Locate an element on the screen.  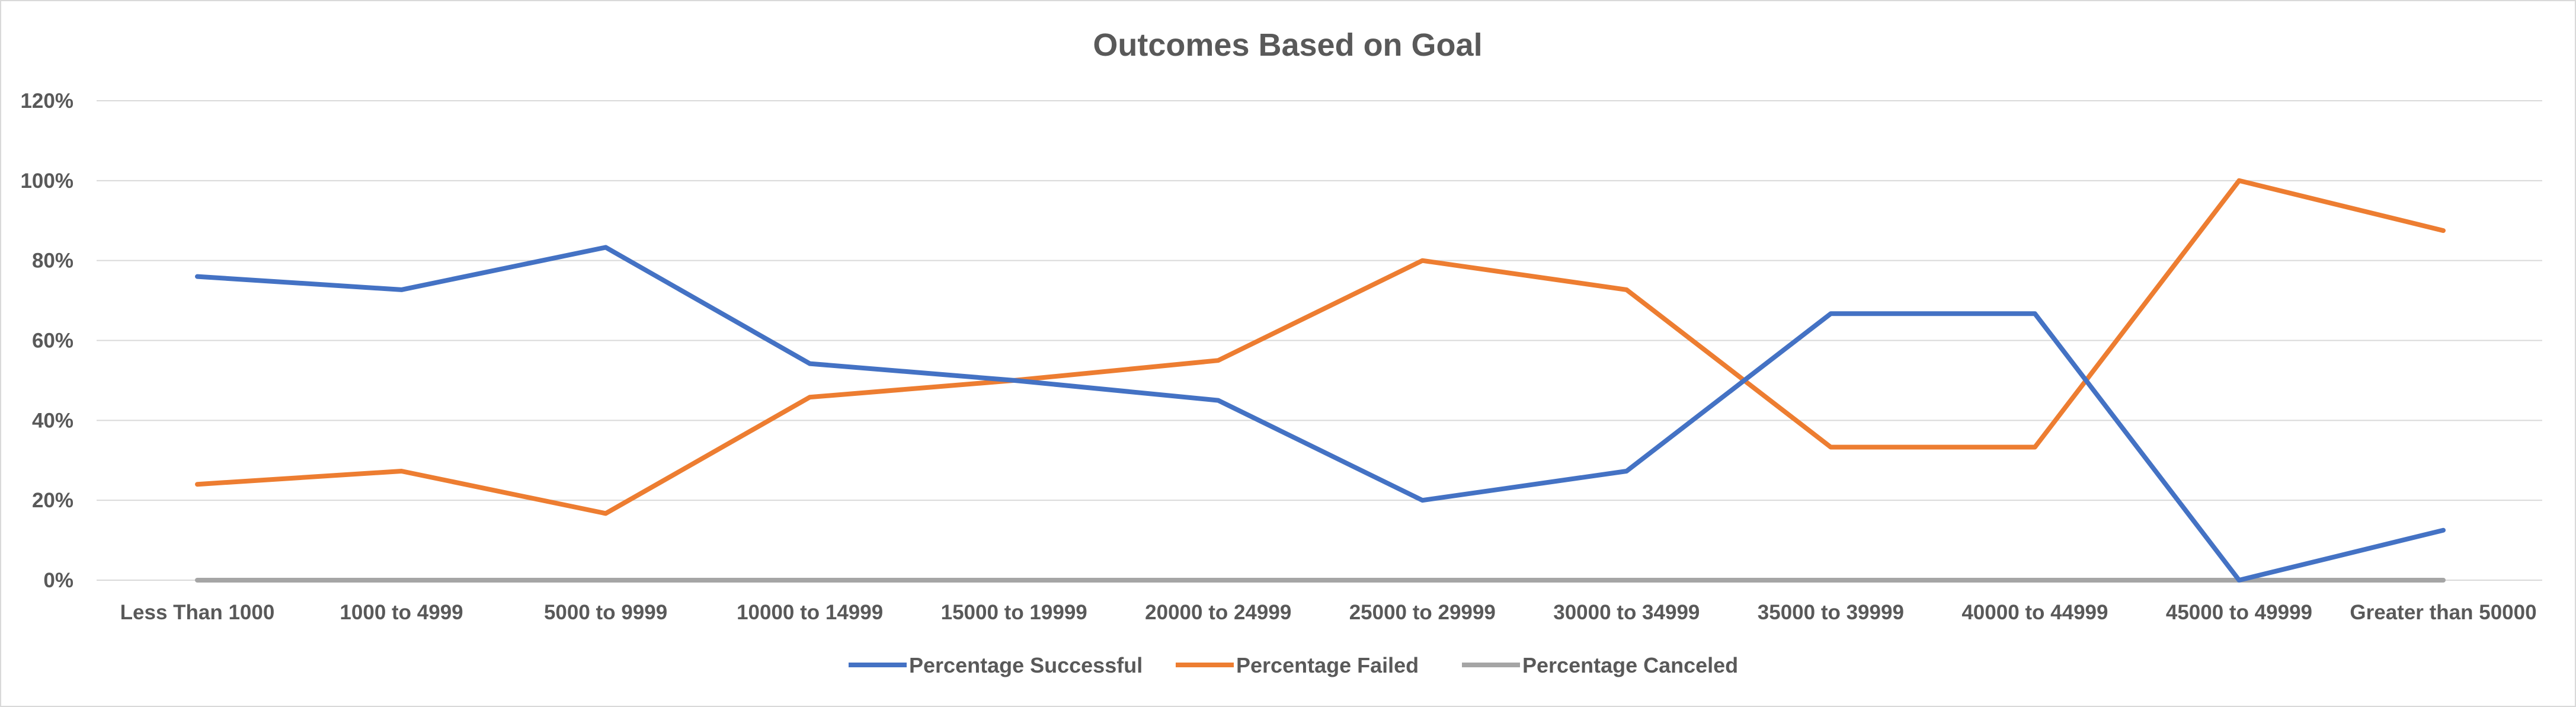
x-tick-label: 40000 to 44999 is located at coordinates (2034, 612).